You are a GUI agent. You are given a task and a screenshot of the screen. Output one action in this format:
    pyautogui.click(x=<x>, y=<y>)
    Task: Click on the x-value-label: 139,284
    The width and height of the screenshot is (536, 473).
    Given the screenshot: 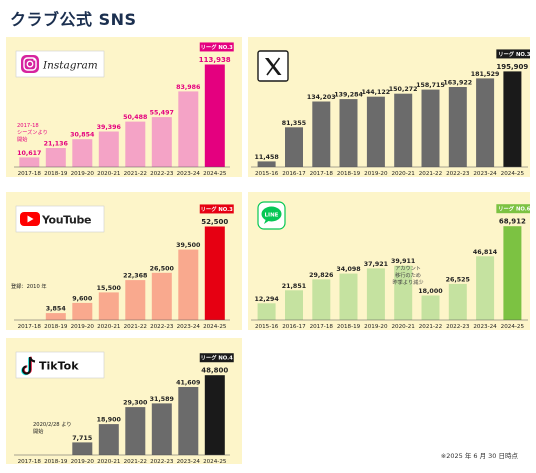 What is the action you would take?
    pyautogui.click(x=348, y=95)
    